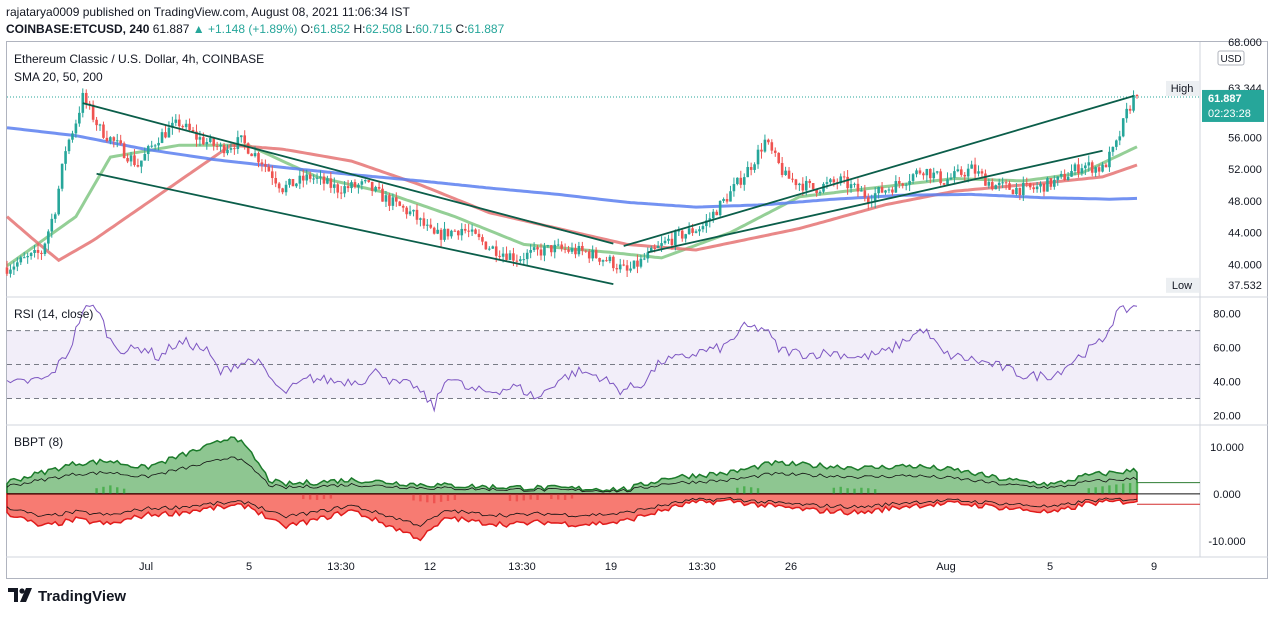  I want to click on low-label: L:, so click(410, 29).